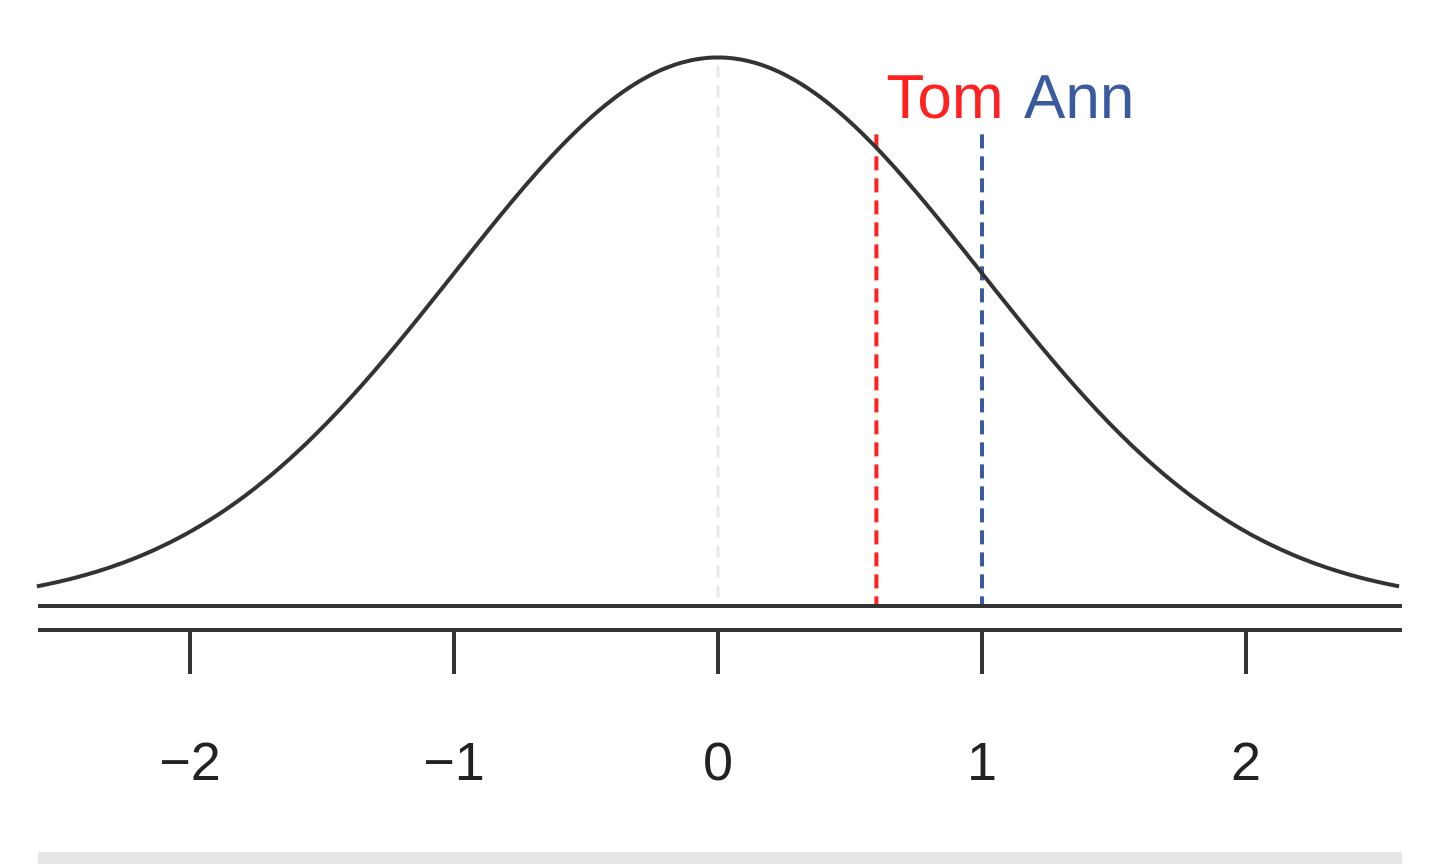 The height and width of the screenshot is (864, 1440). I want to click on marker-lines-layer, so click(929, 370).